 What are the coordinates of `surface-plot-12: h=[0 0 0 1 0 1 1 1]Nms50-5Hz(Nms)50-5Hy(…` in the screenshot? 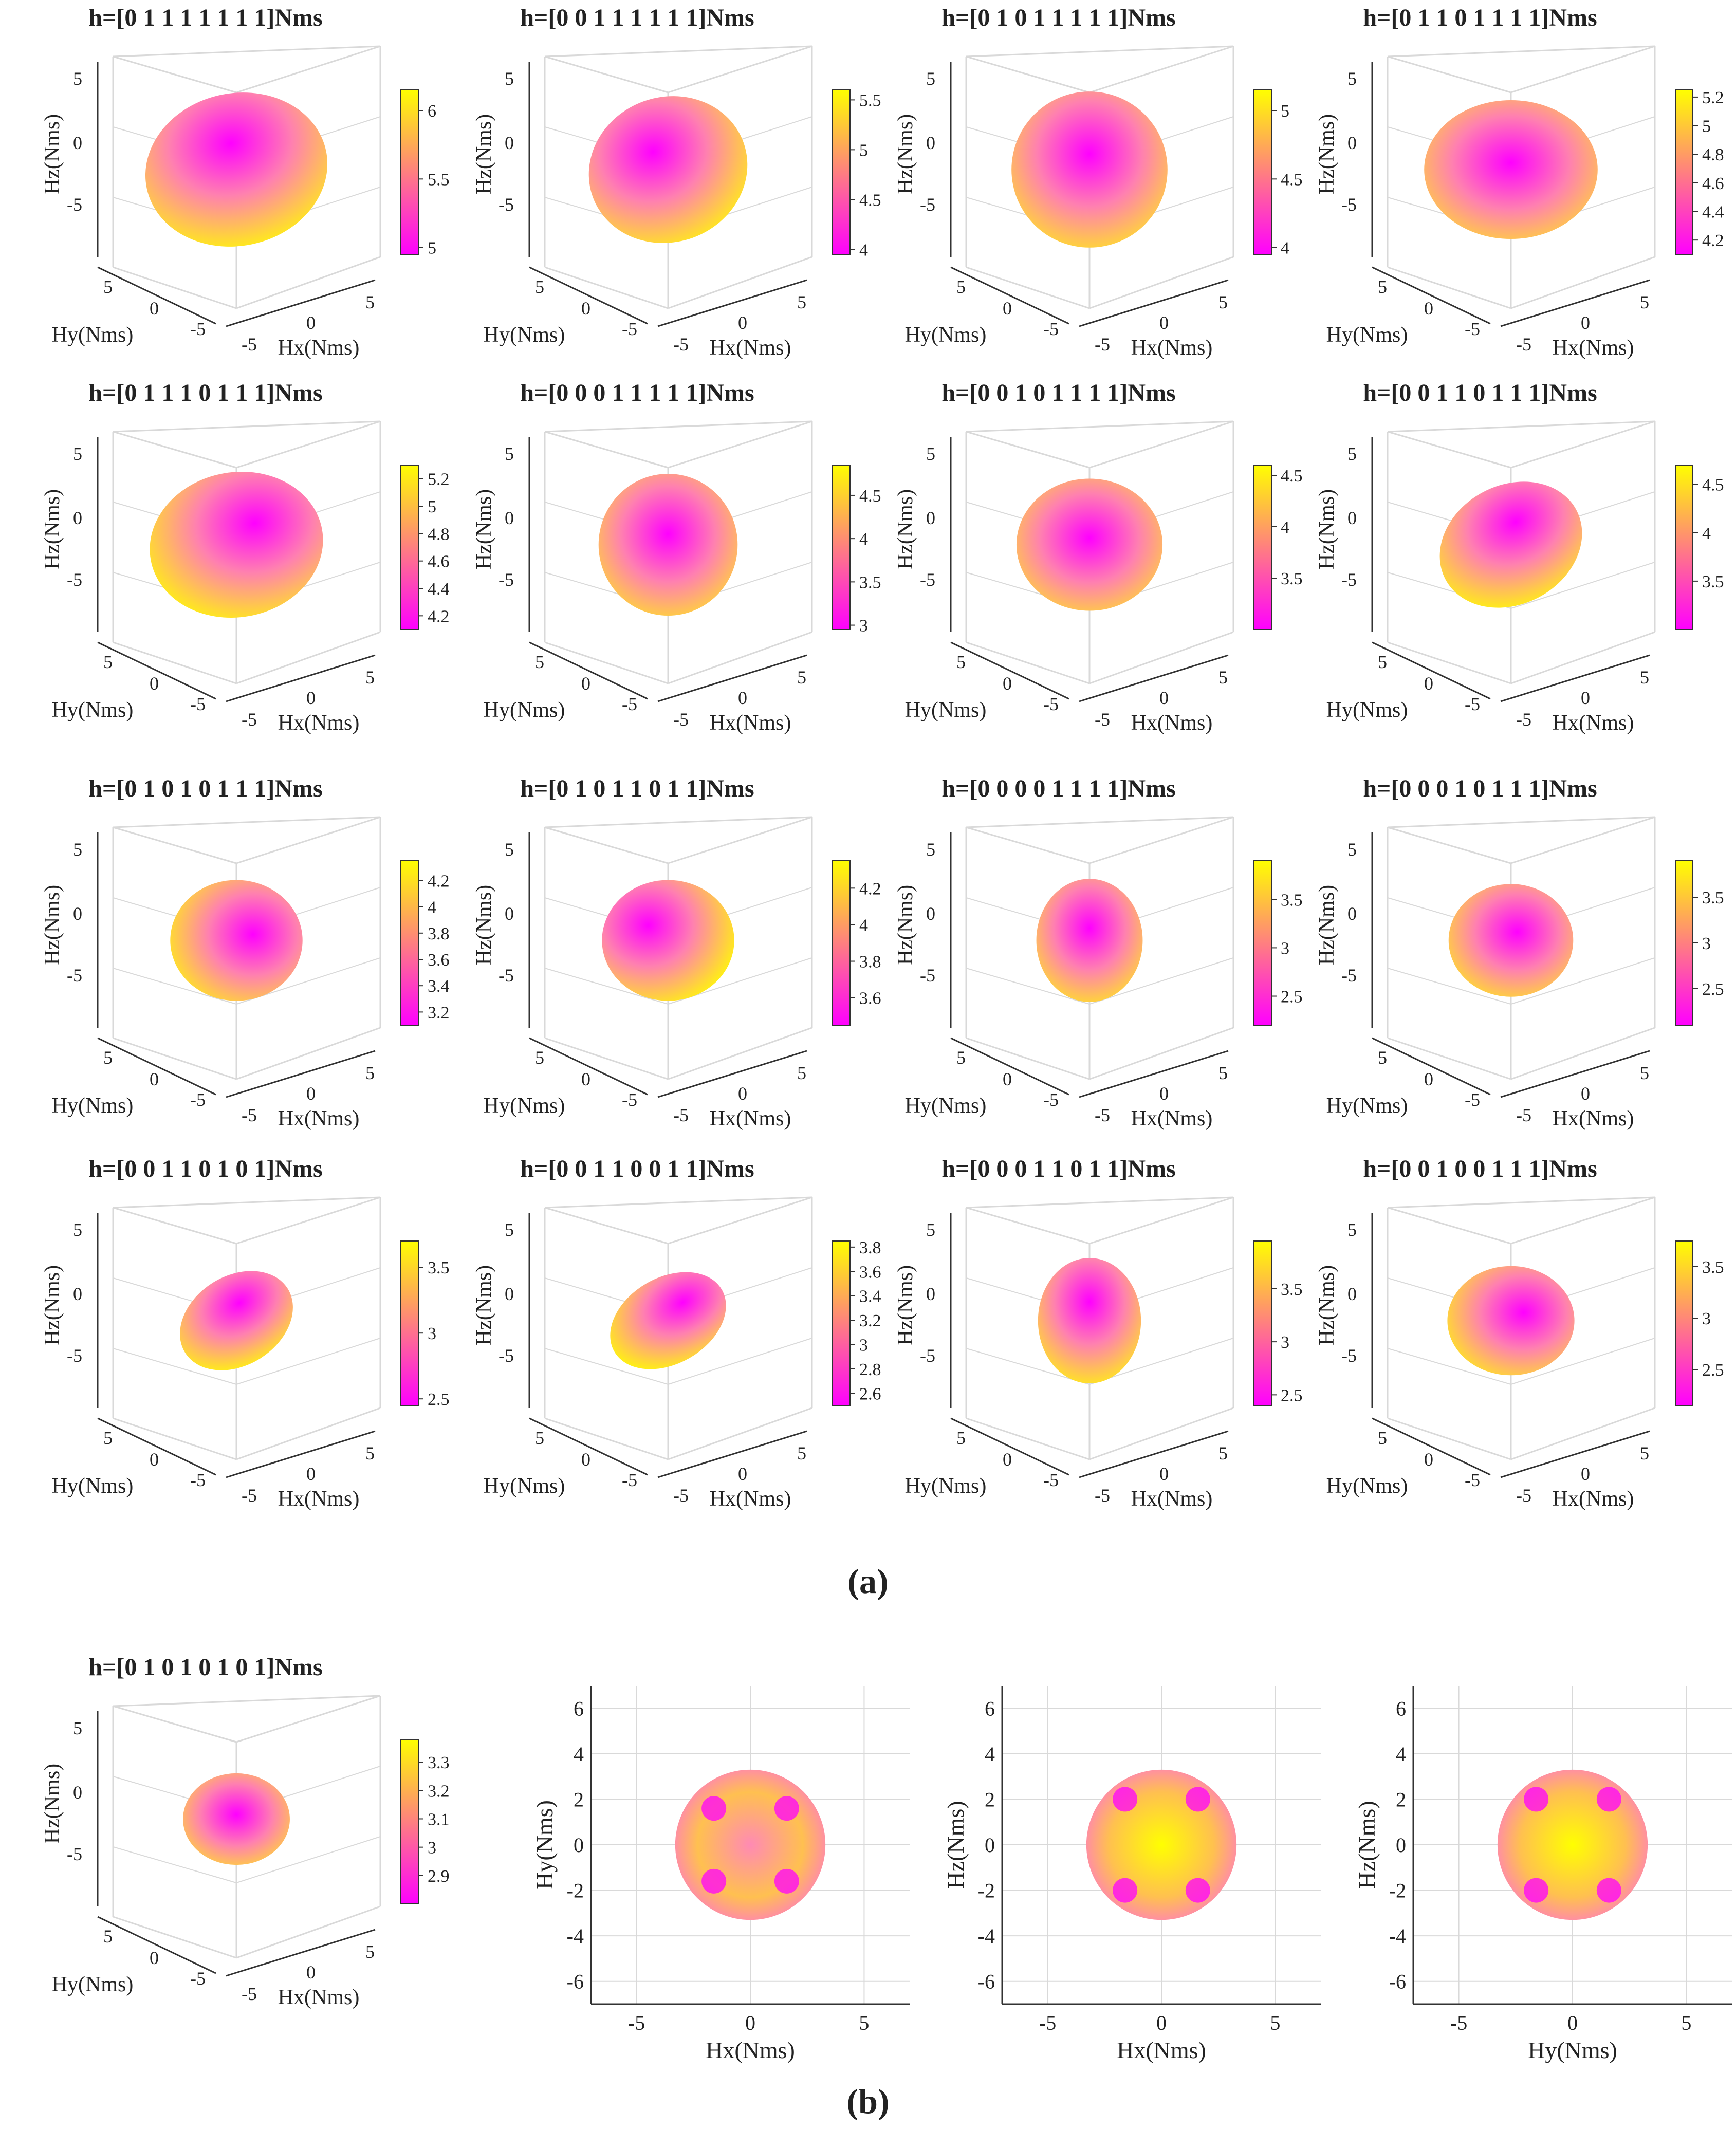 It's located at (1520, 953).